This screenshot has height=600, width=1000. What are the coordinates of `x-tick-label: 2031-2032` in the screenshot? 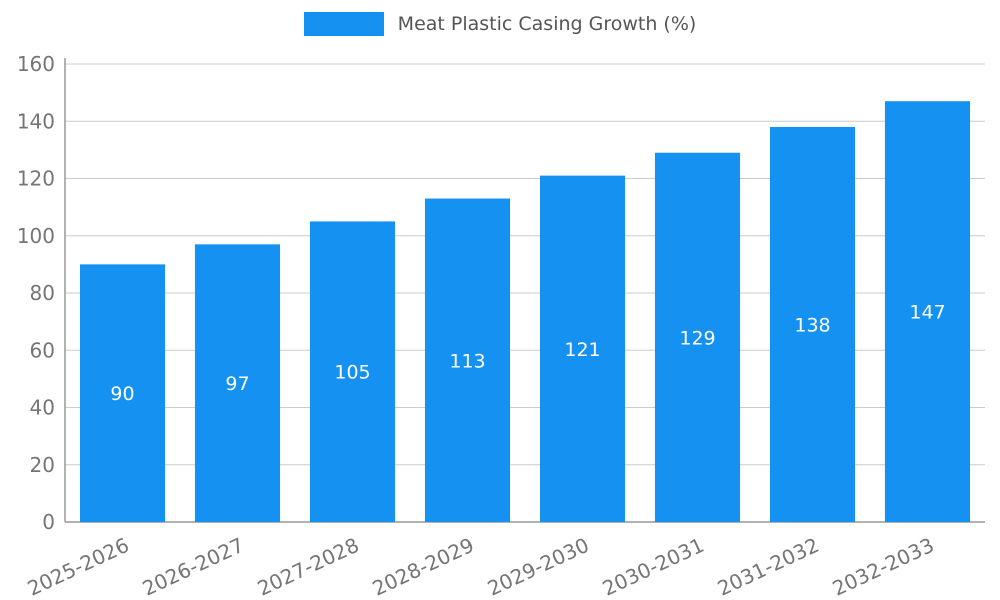 It's located at (768, 566).